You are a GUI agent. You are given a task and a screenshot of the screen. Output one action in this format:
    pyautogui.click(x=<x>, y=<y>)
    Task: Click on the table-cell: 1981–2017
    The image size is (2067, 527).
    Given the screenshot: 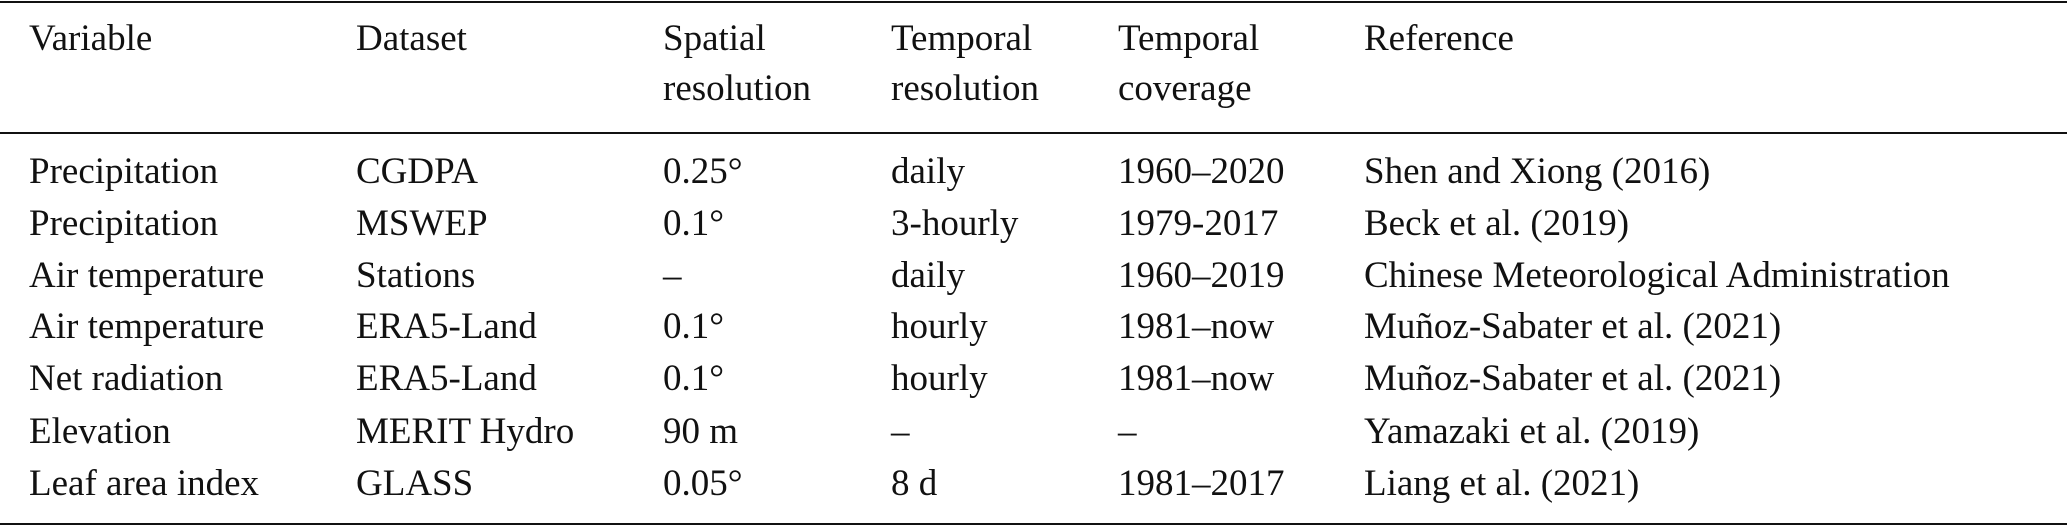 What is the action you would take?
    pyautogui.click(x=1201, y=483)
    